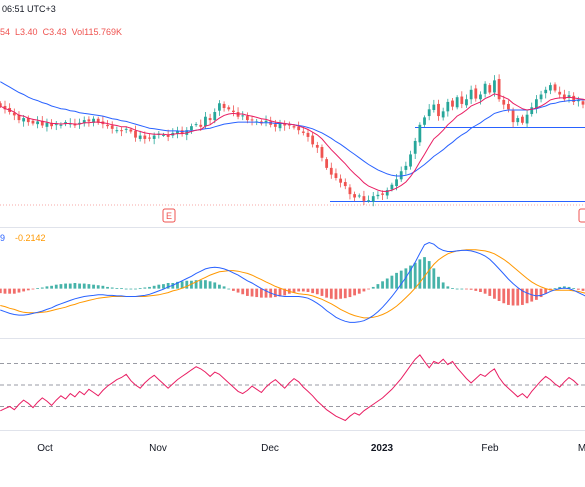 This screenshot has width=585, height=487. I want to click on rsi-line, so click(289, 388).